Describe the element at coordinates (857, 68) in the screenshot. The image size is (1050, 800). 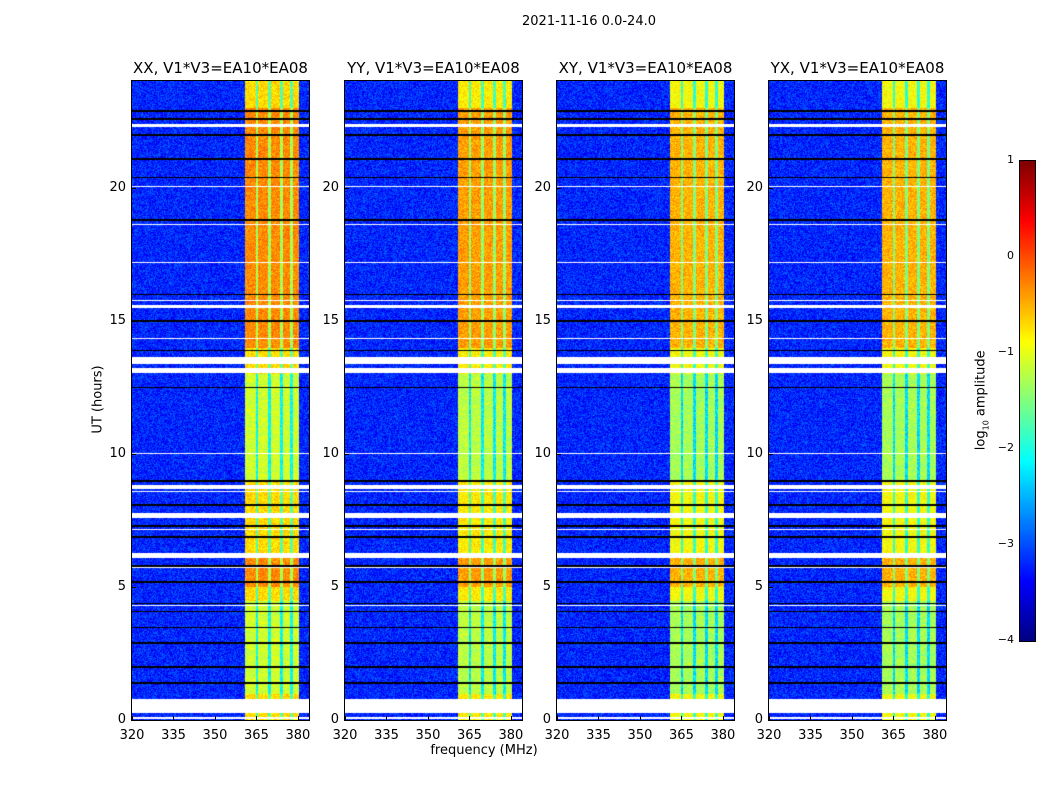
I see `panel-title: YX, V1*V3=EA10*EA08` at that location.